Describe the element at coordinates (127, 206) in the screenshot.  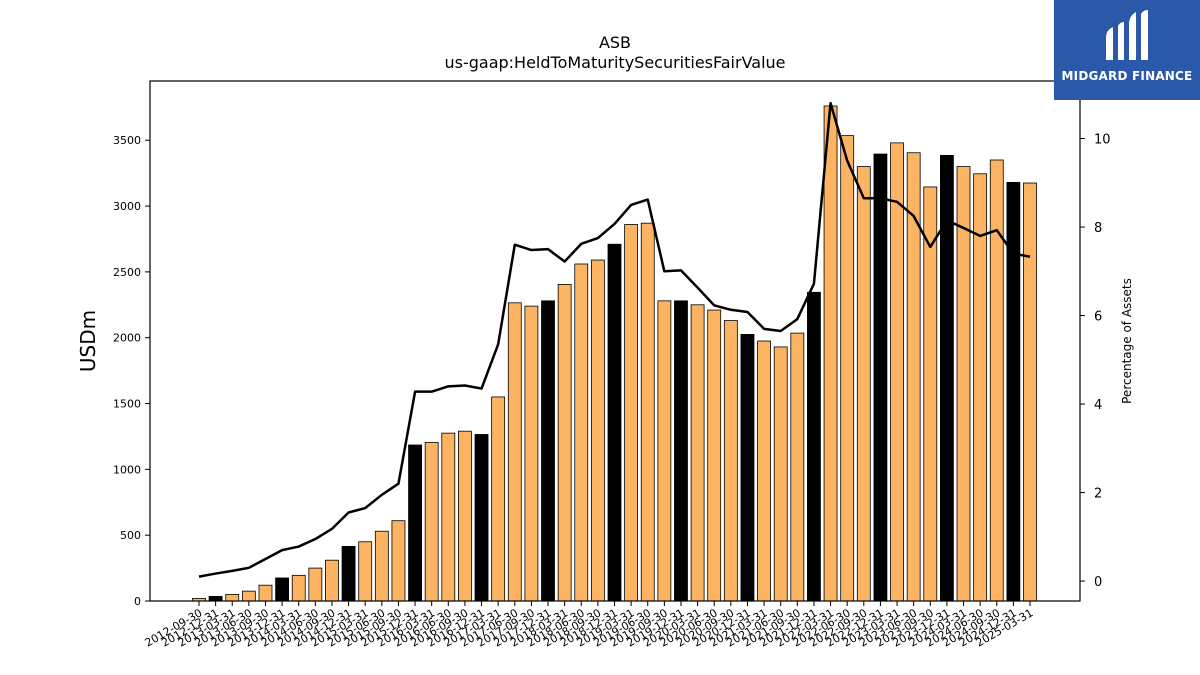
I see `y-tick-label: 3000` at that location.